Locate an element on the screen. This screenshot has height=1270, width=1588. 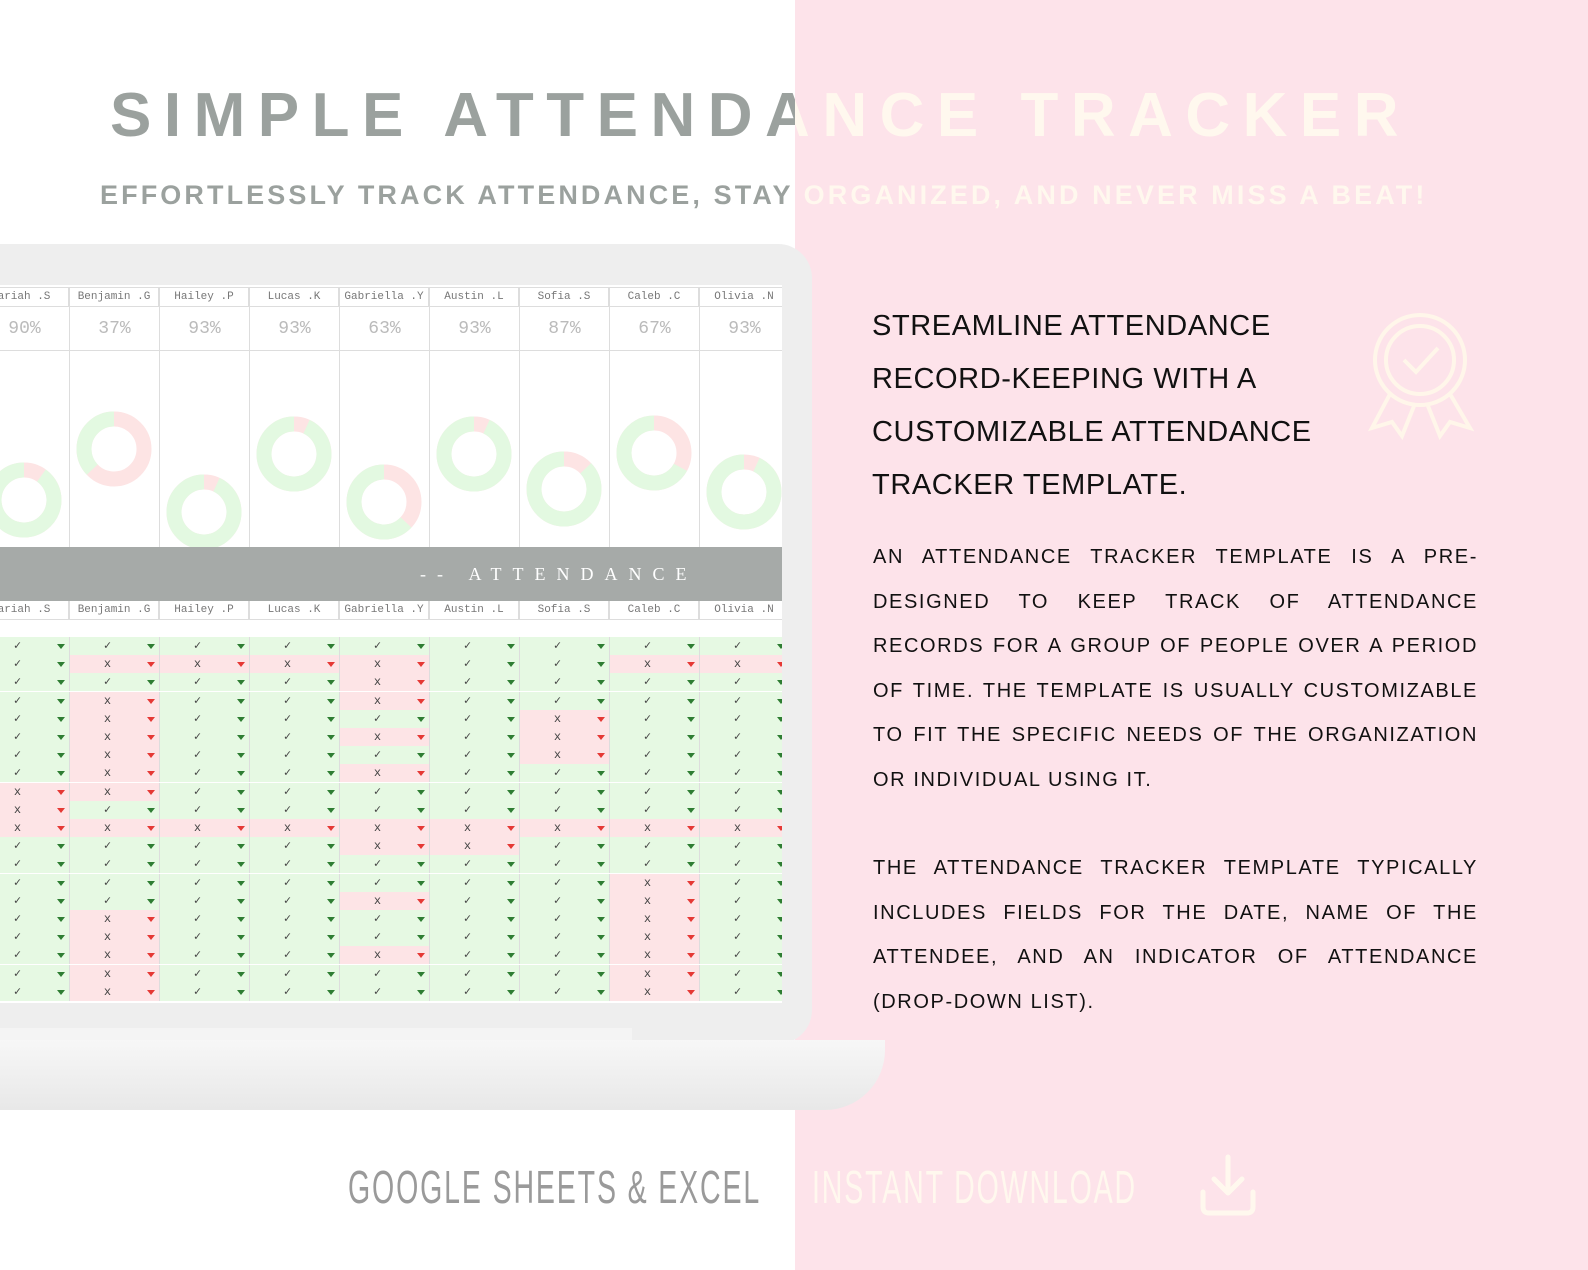
donut-segment is located at coordinates (114, 449).